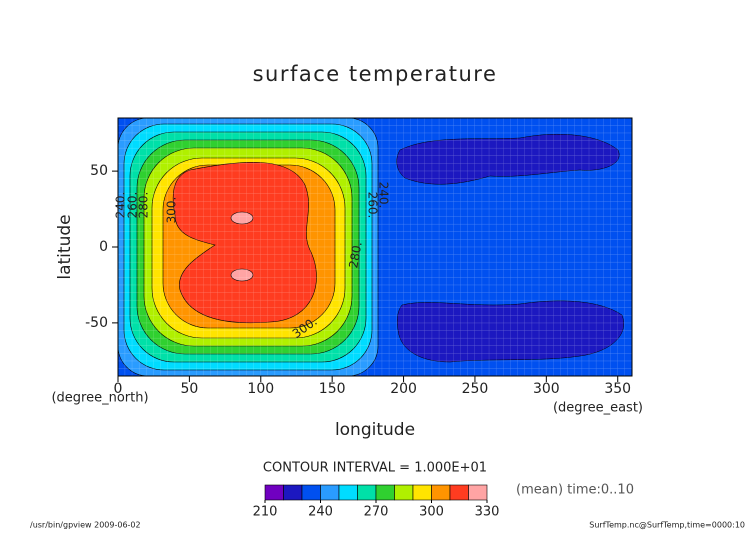  Describe the element at coordinates (546, 389) in the screenshot. I see `x-tick-label: 300` at that location.